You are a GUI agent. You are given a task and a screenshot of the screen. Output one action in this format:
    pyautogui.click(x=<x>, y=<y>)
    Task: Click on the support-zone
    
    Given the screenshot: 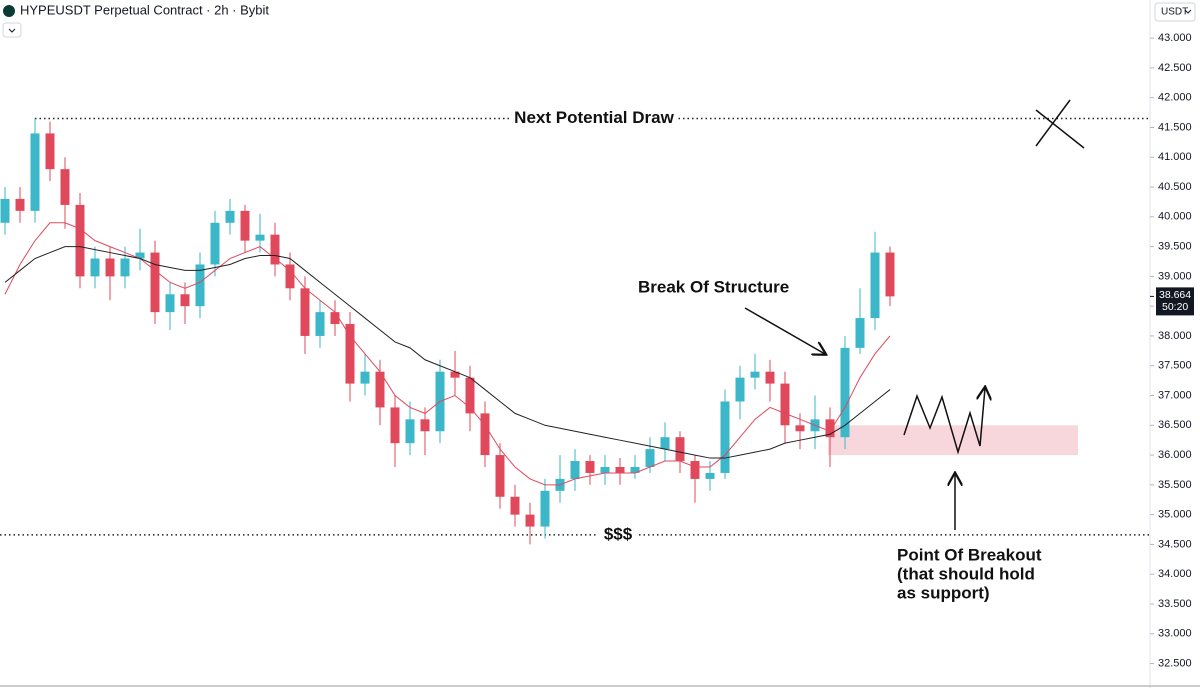 What is the action you would take?
    pyautogui.click(x=953, y=440)
    